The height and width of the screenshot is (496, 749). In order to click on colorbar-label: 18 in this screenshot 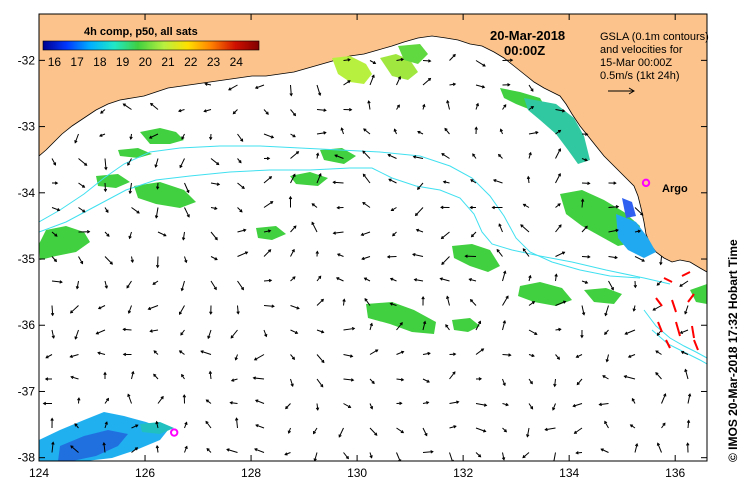, I will do `click(100, 62)`.